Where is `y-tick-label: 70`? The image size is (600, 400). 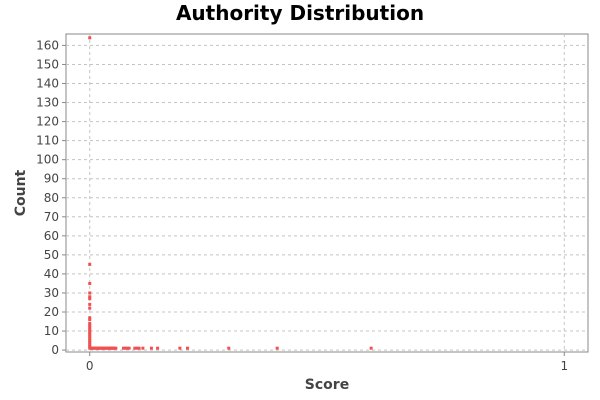
y-tick-label: 70 is located at coordinates (51, 217).